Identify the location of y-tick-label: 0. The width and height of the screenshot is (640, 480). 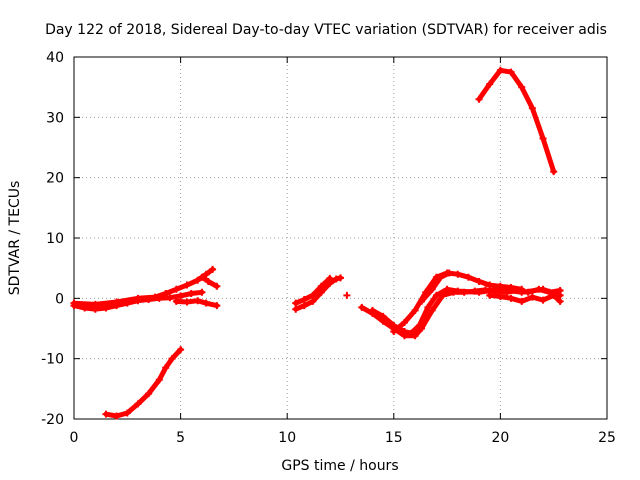
(59, 299).